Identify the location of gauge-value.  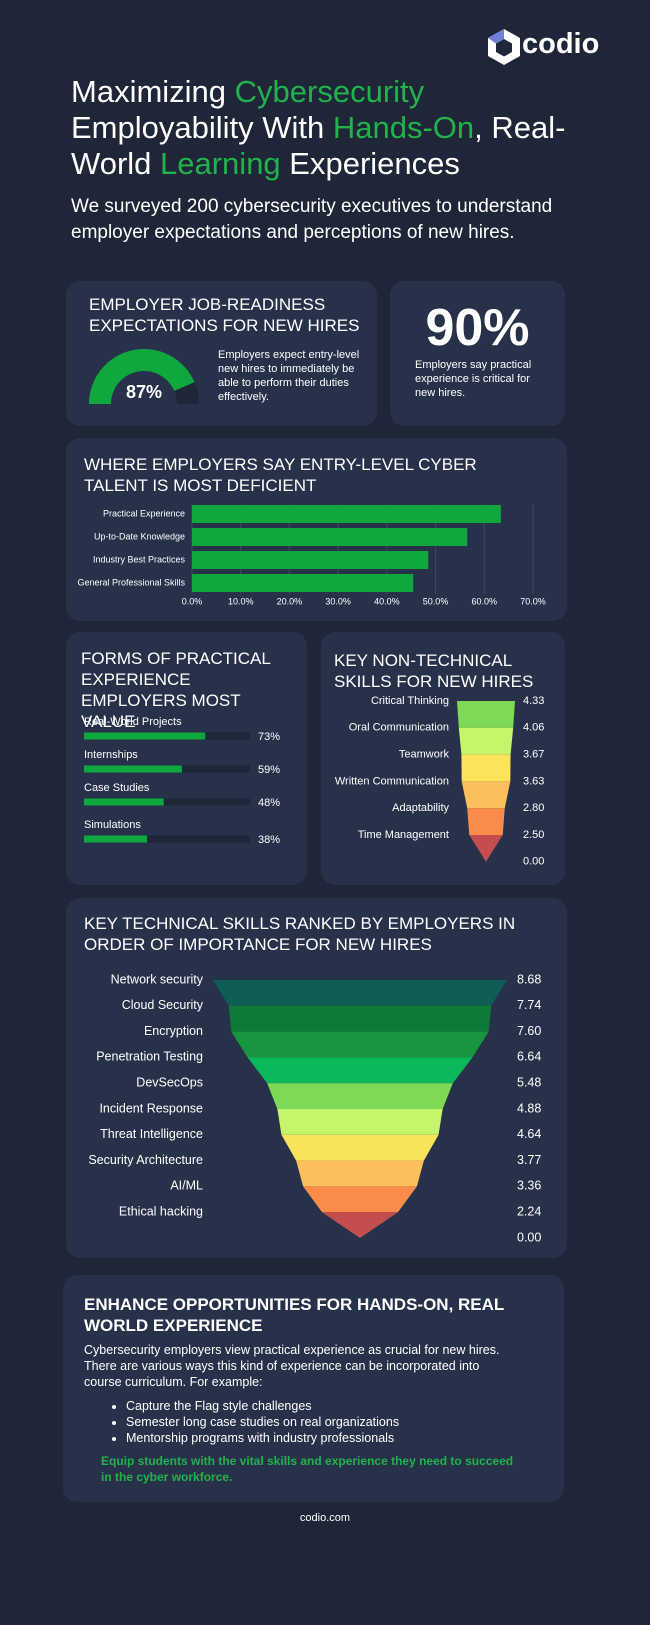
(142, 376).